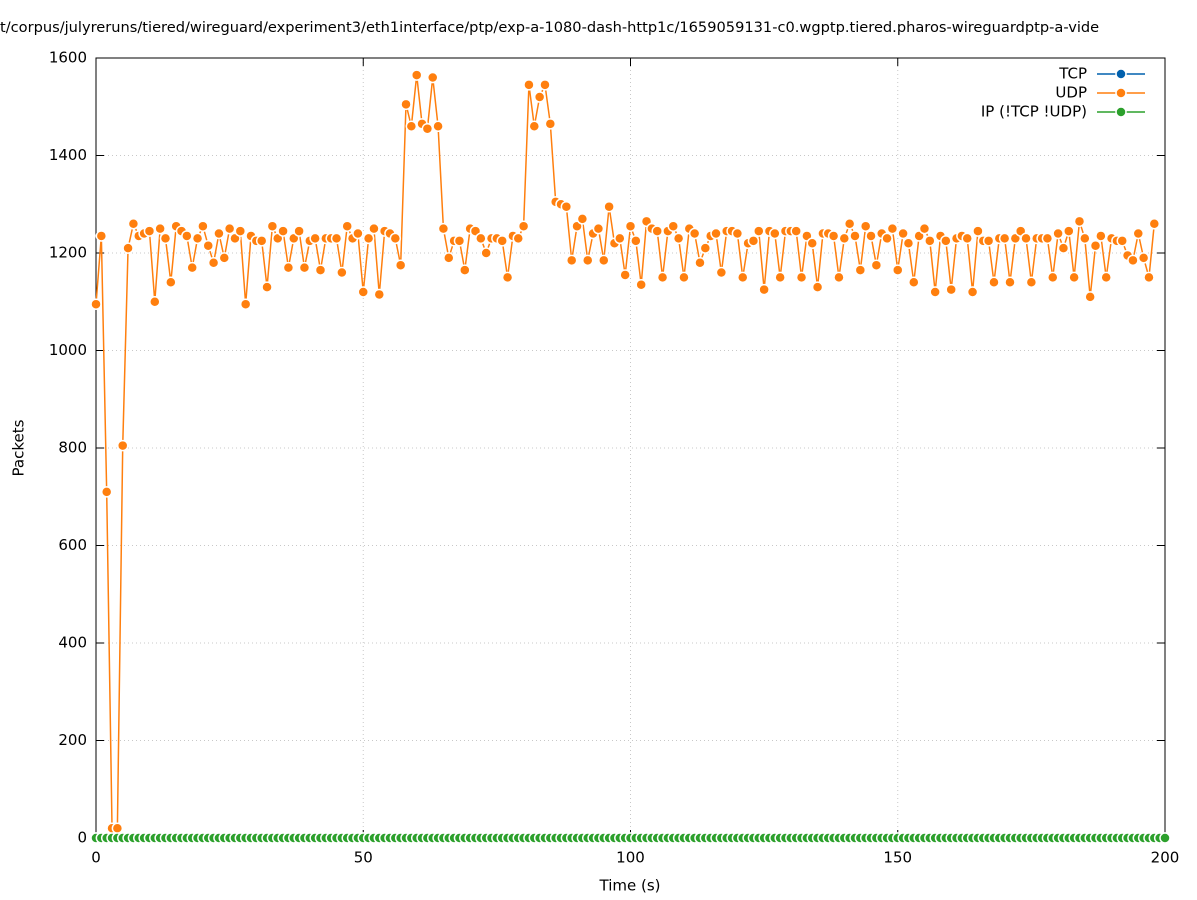 The width and height of the screenshot is (1197, 900). I want to click on x-tick-label: 150, so click(897, 858).